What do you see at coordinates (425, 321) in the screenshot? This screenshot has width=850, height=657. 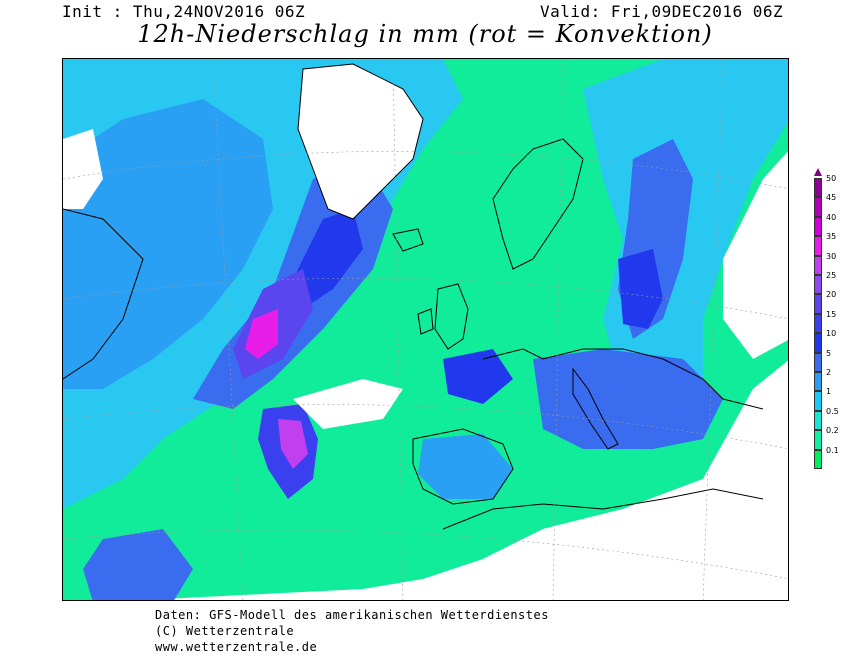 I see `coastline-ireland` at bounding box center [425, 321].